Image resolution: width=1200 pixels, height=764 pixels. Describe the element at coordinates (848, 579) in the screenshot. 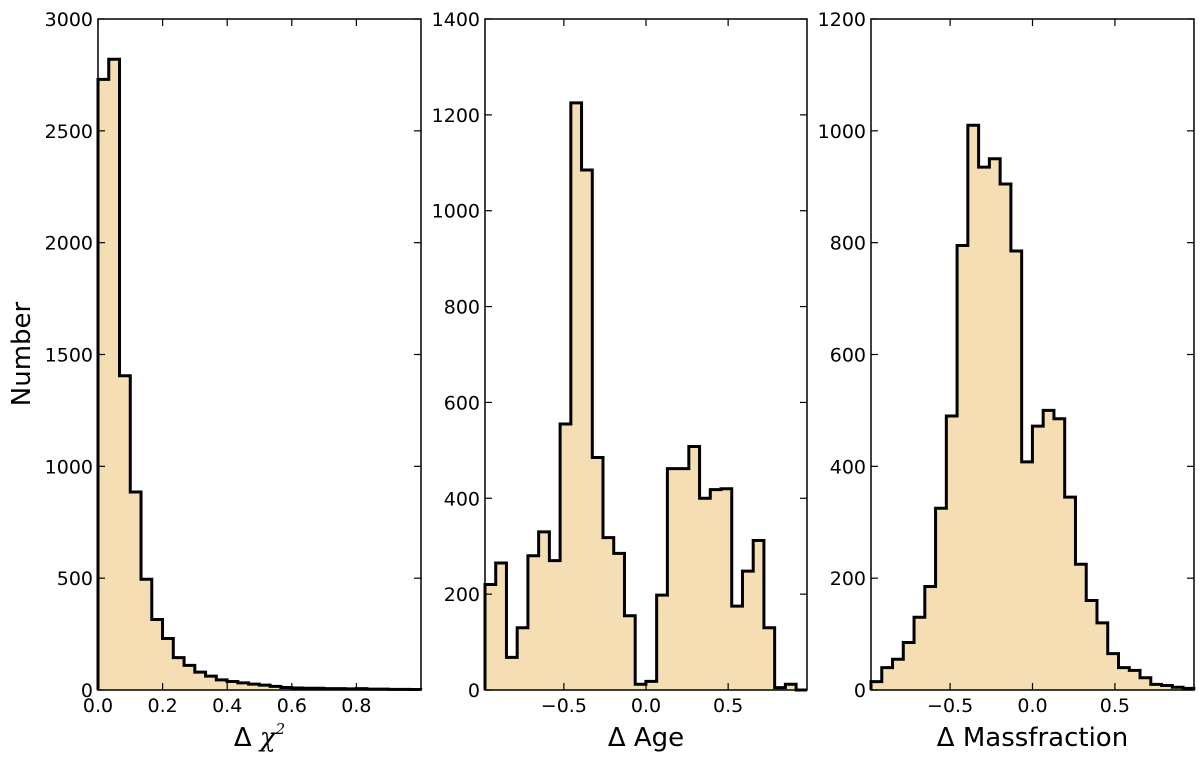

I see `y-tick-label: 200` at that location.